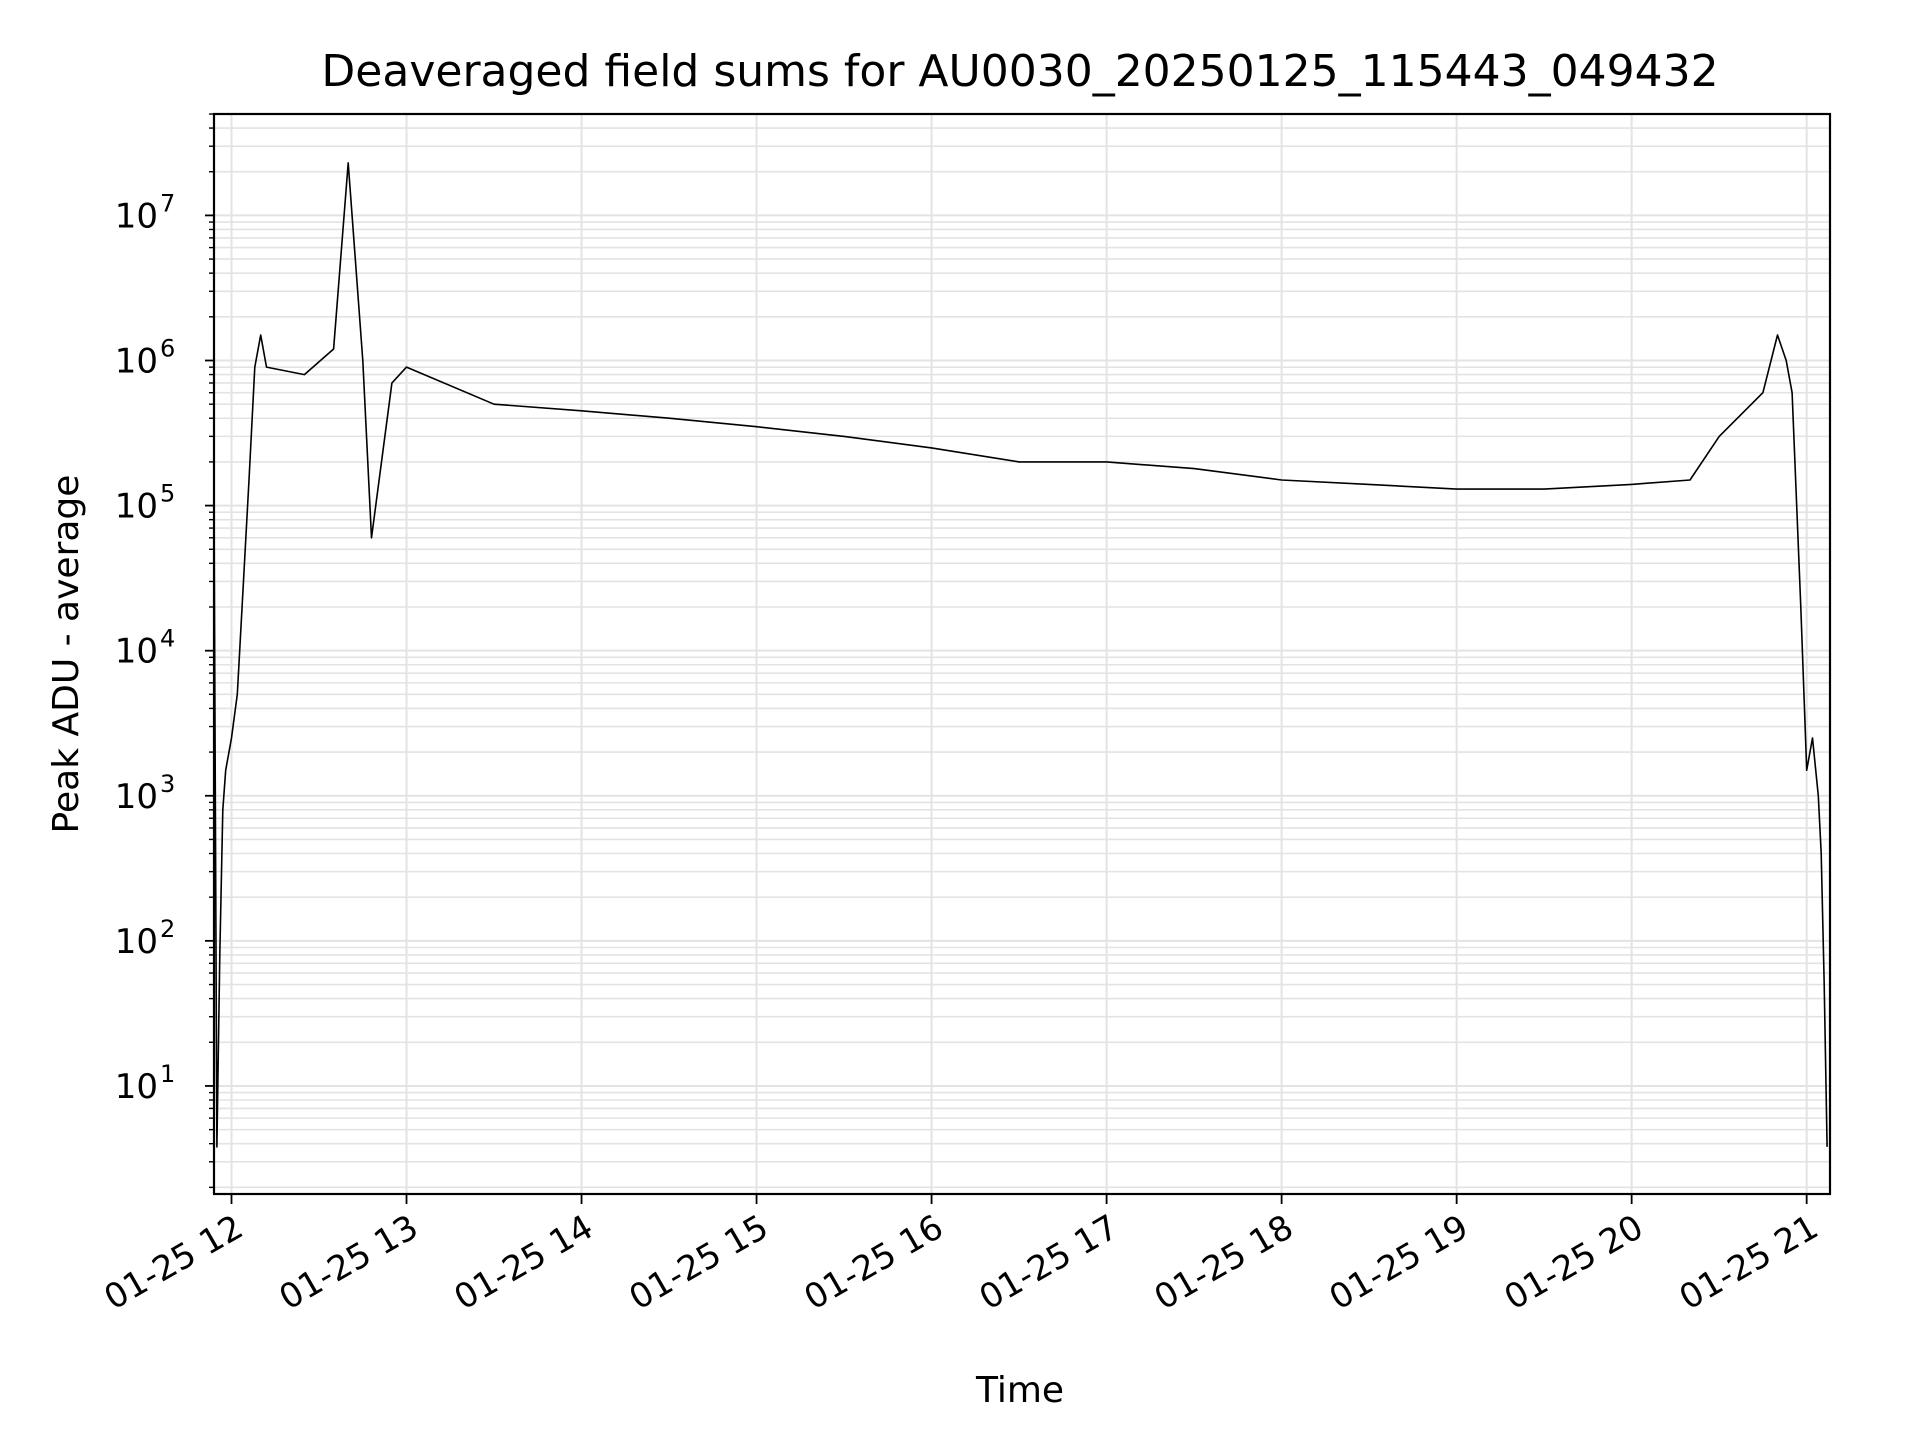  Describe the element at coordinates (1749, 1262) in the screenshot. I see `x-tick-label: 01-25 21` at that location.